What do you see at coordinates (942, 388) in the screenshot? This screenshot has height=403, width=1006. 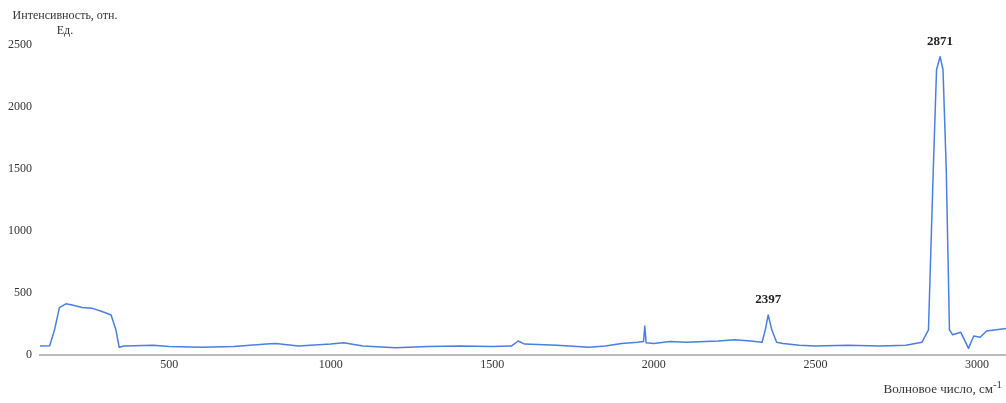 I see `x-axis-title: Волновое число, см$^{-1}$` at bounding box center [942, 388].